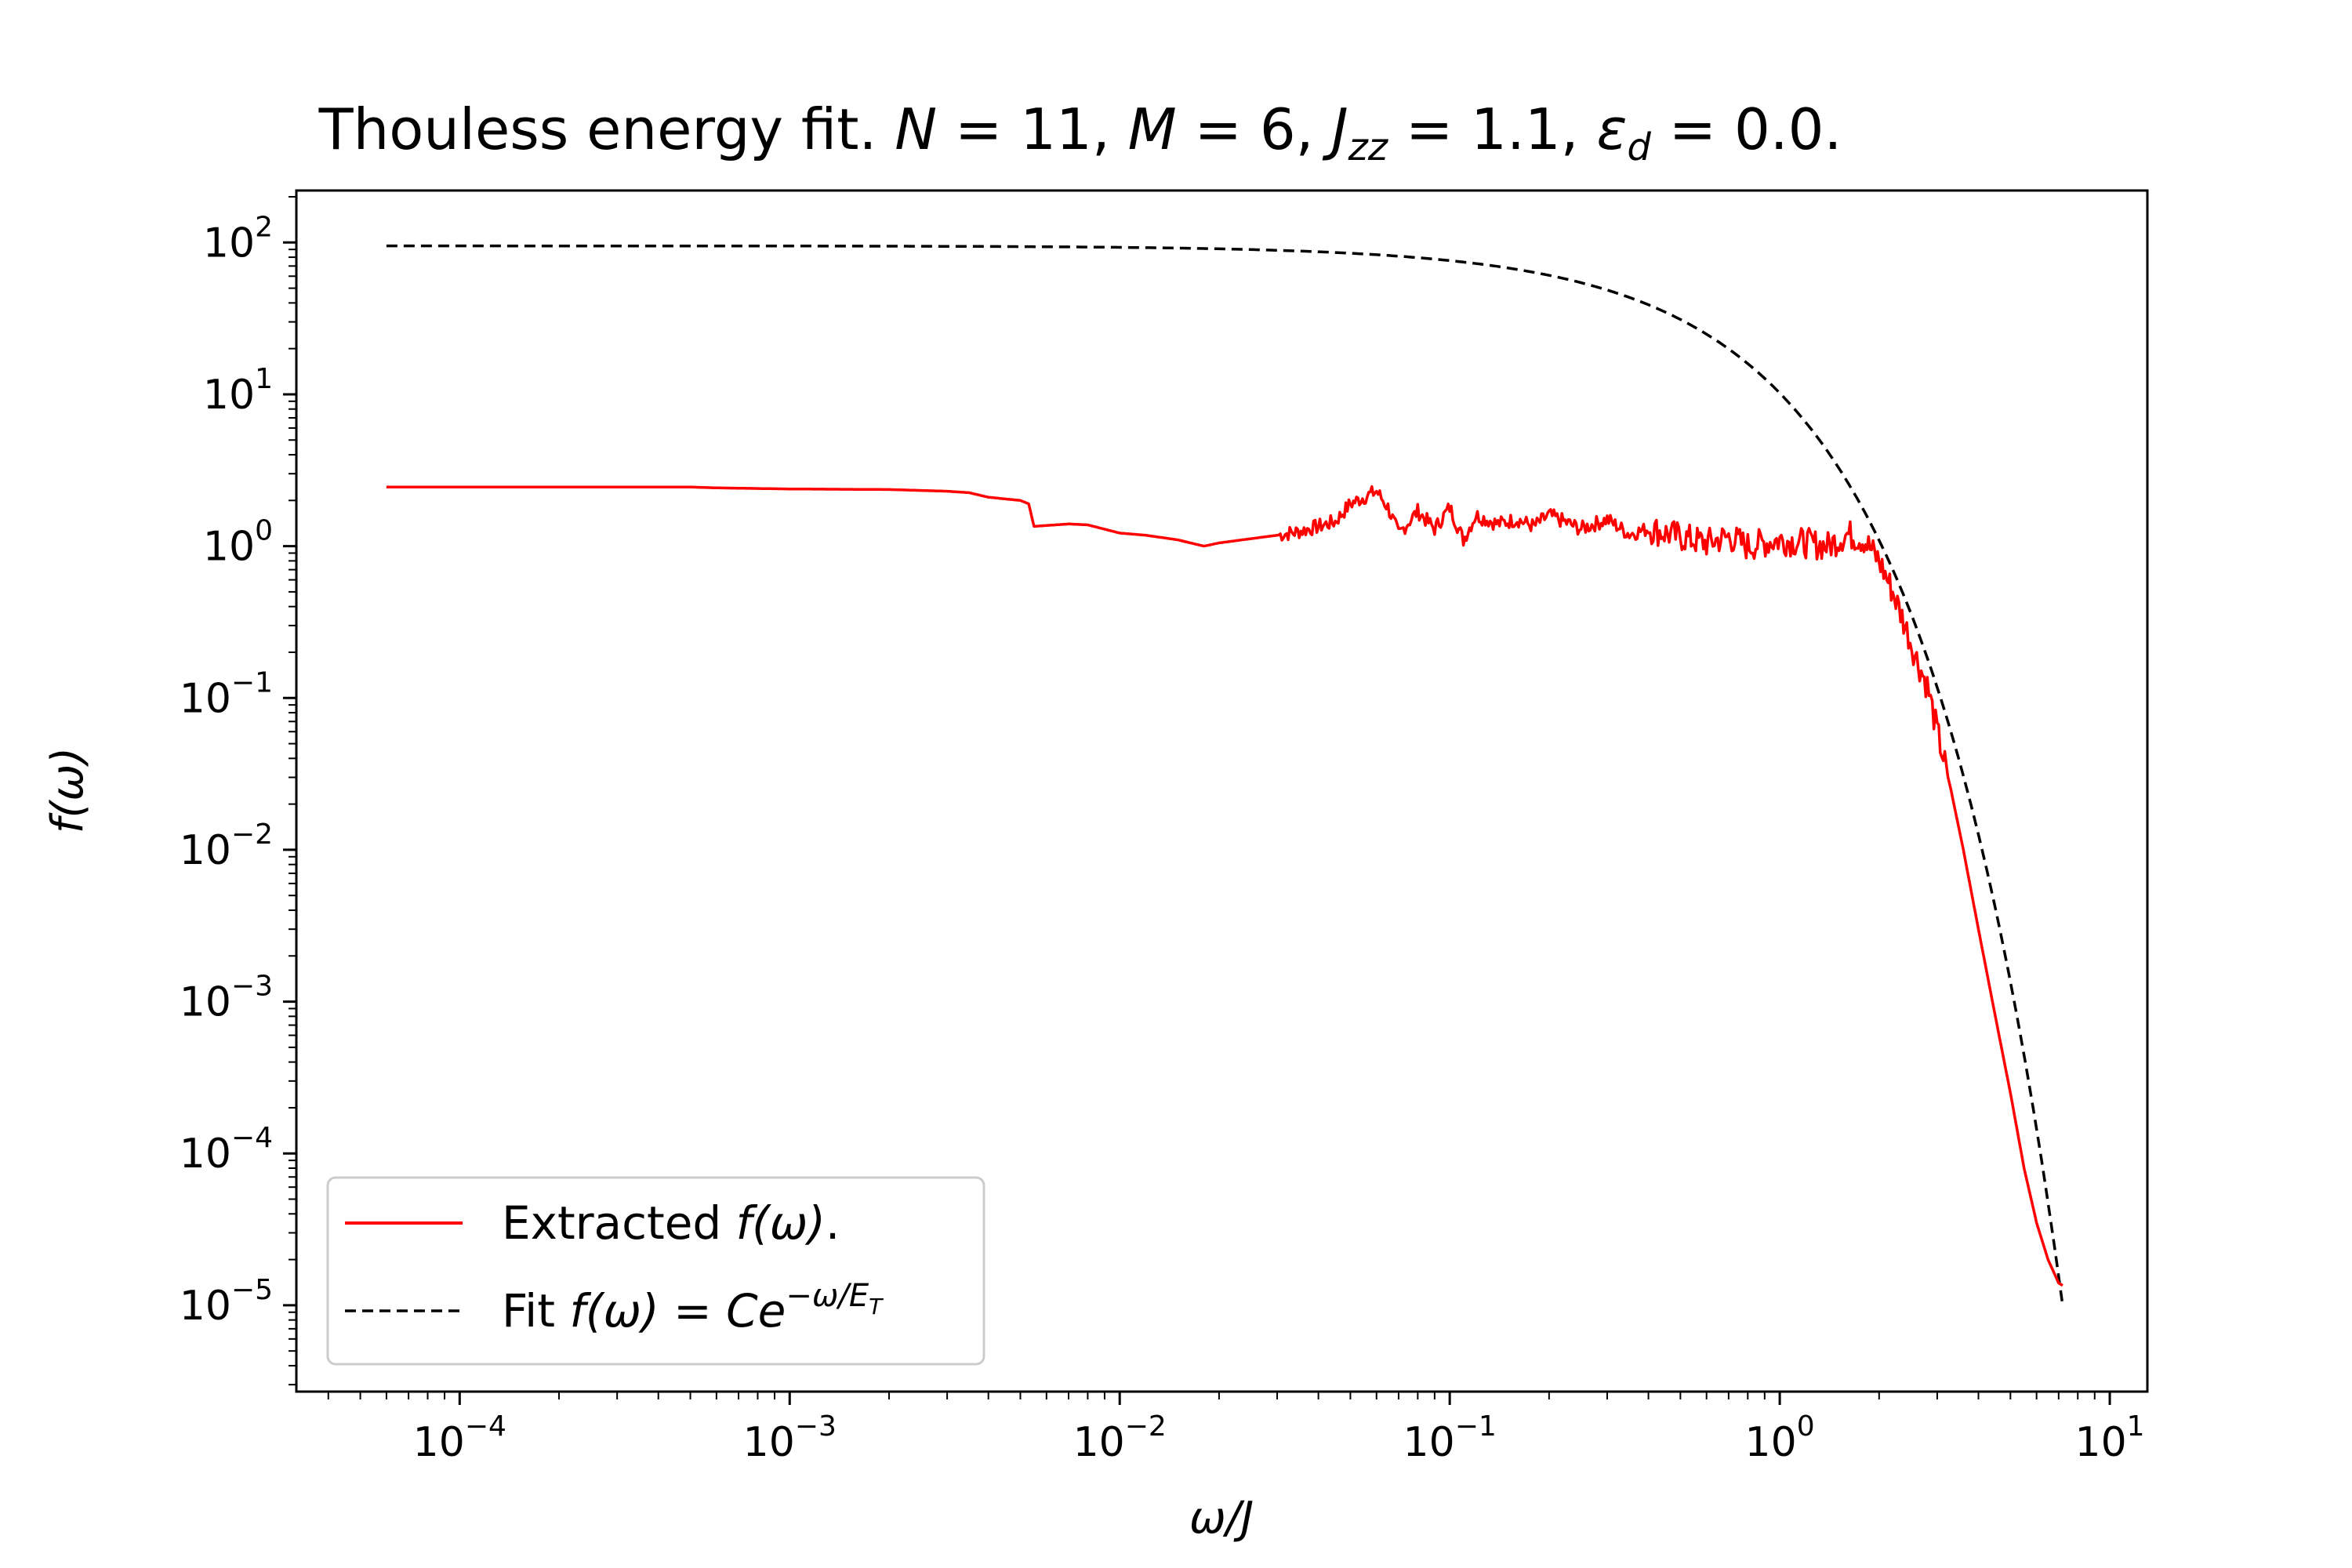 Image resolution: width=2352 pixels, height=1568 pixels. I want to click on x-tick-label: 10⁰, so click(1780, 1438).